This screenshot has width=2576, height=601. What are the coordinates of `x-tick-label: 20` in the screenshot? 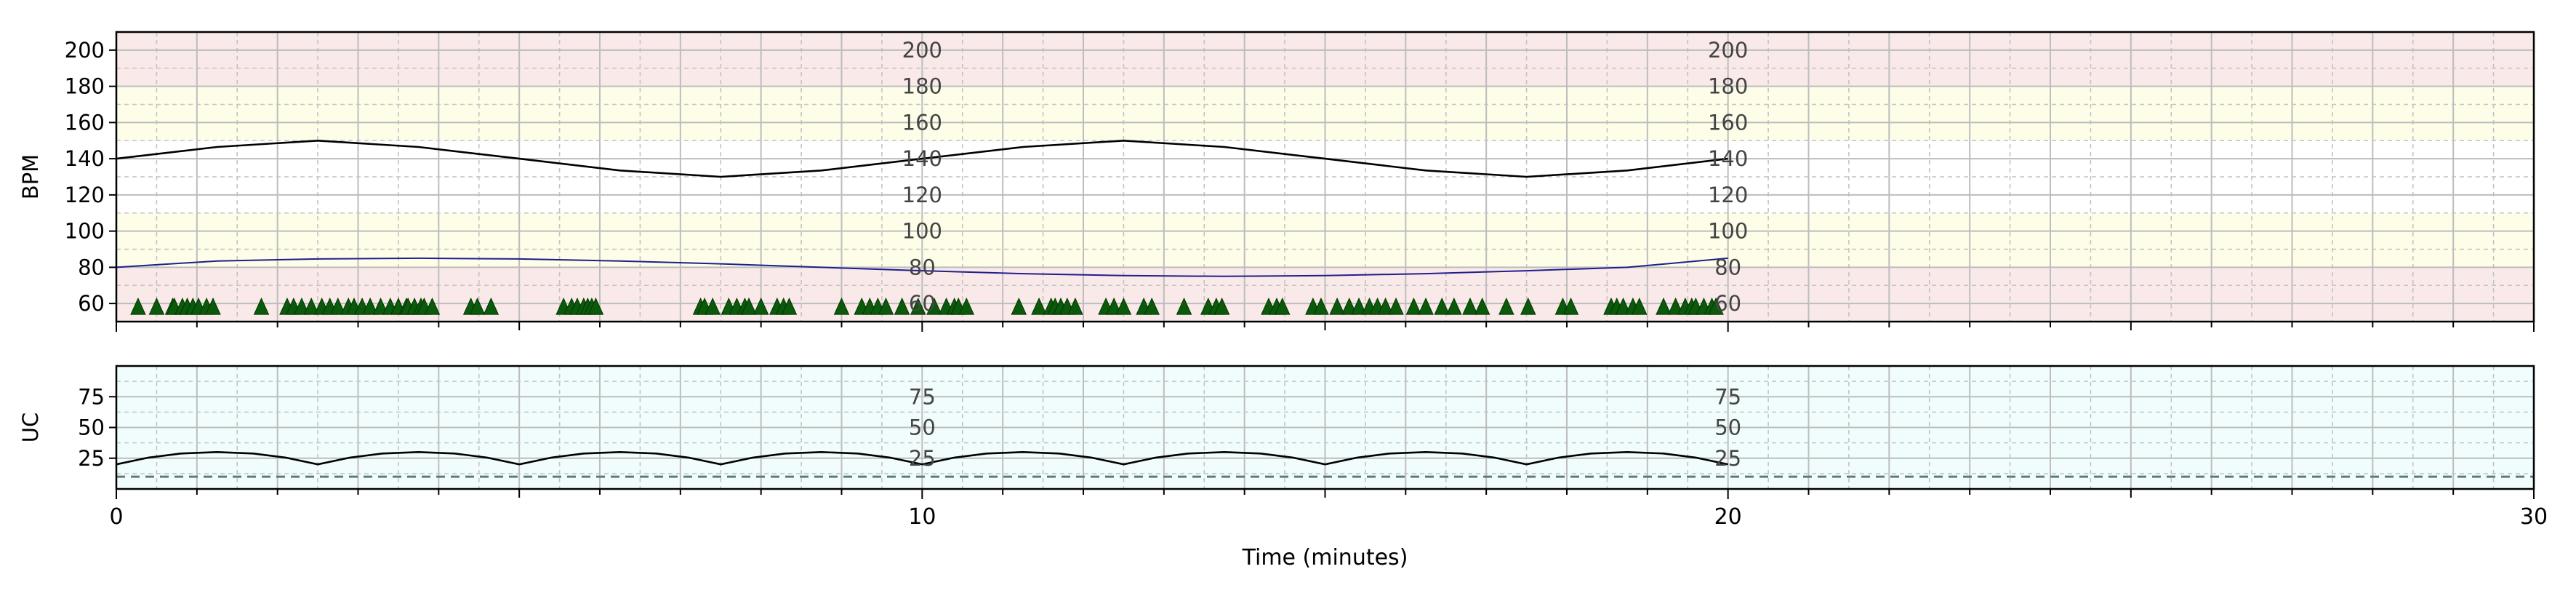 It's located at (1728, 517).